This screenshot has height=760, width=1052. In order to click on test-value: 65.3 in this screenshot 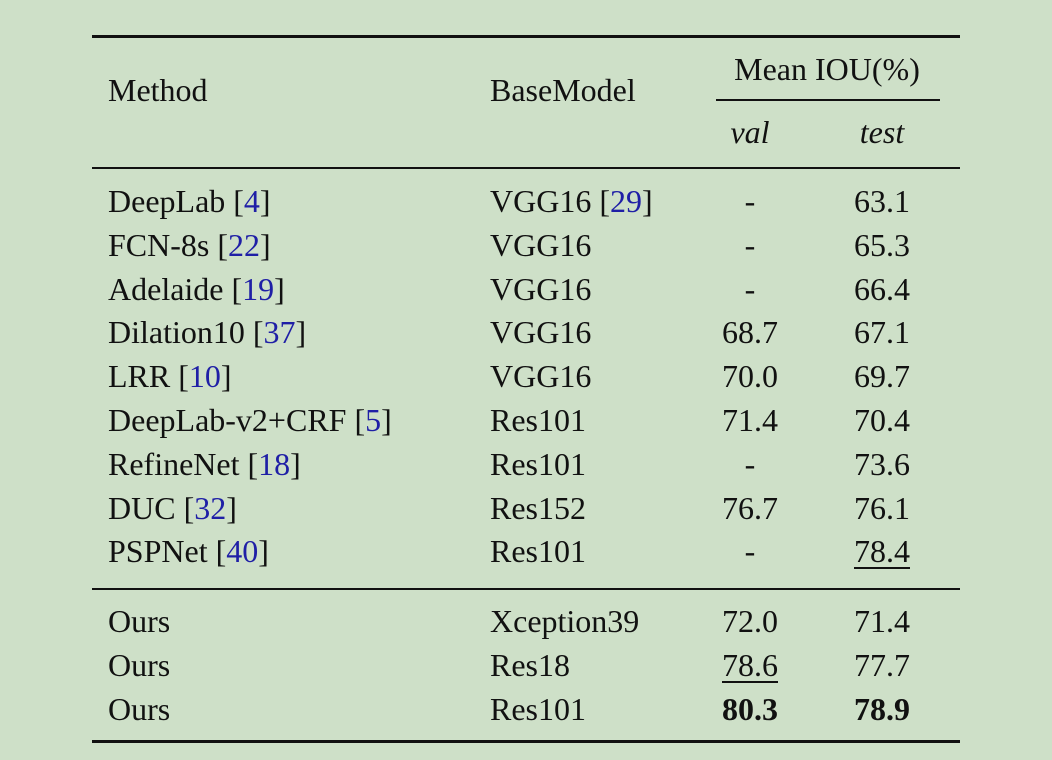, I will do `click(882, 244)`.